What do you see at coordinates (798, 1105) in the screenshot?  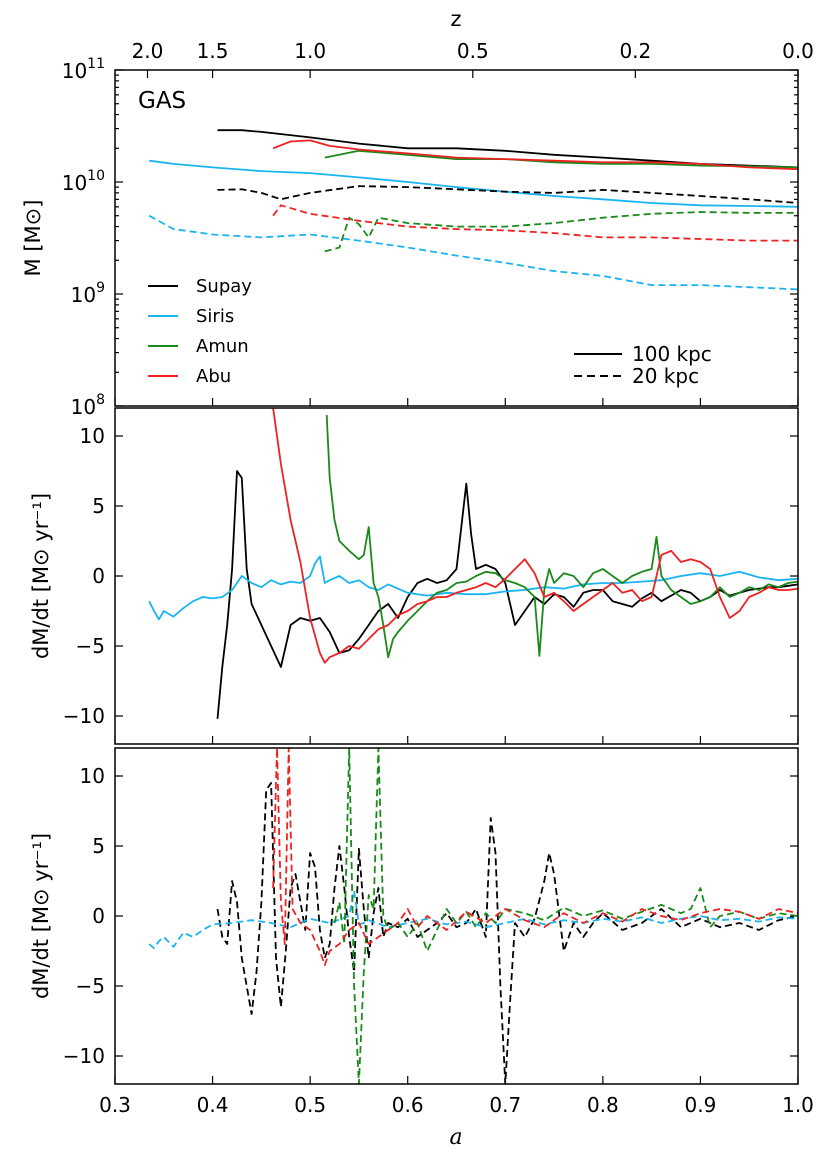 I see `x-tick-label: 1.0` at bounding box center [798, 1105].